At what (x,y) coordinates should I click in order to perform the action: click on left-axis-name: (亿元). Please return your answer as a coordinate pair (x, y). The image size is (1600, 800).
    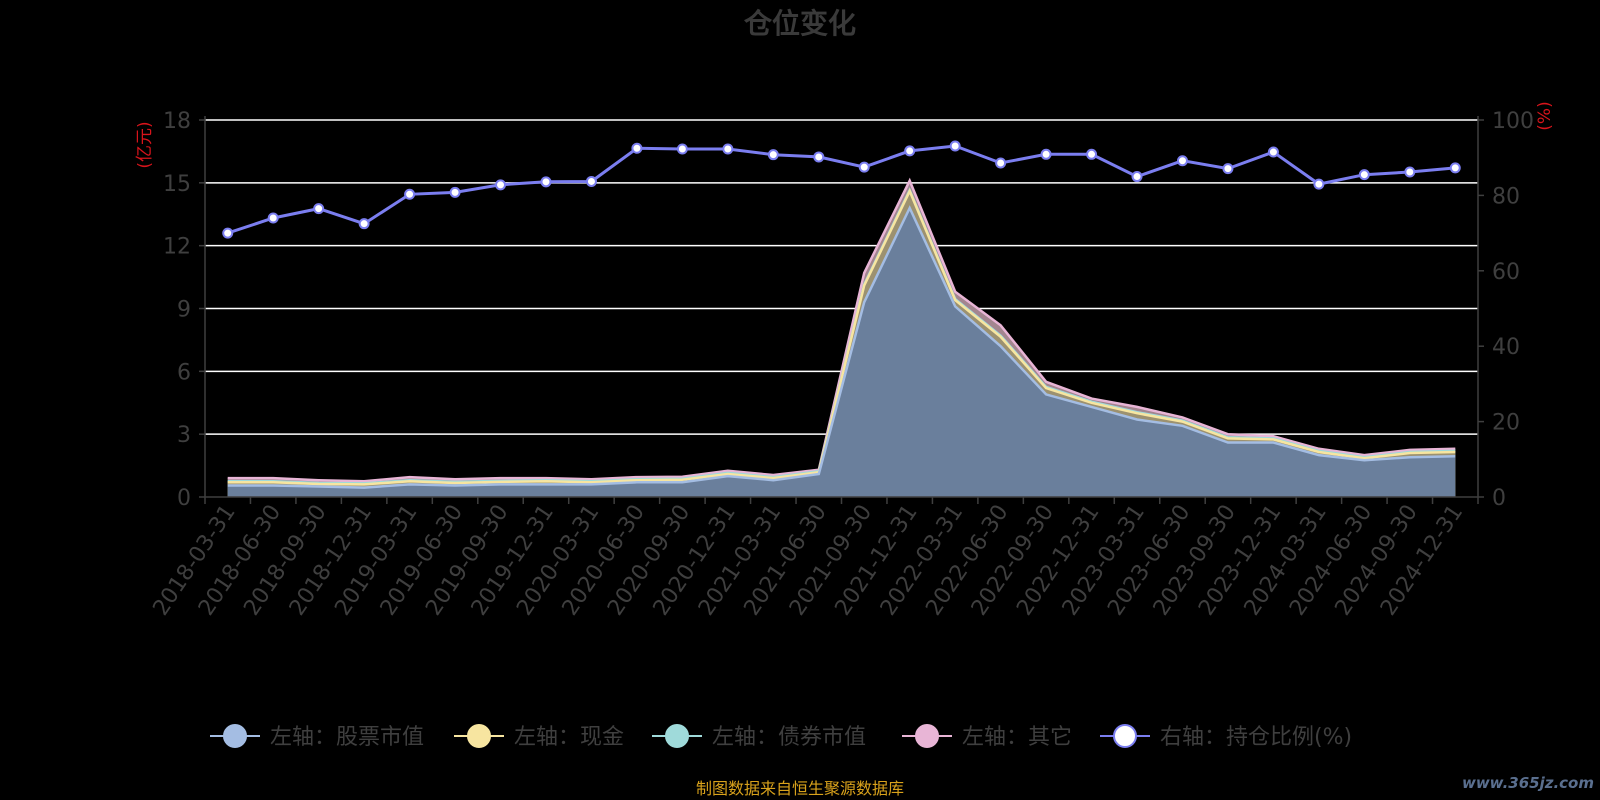
    Looking at the image, I should click on (145, 144).